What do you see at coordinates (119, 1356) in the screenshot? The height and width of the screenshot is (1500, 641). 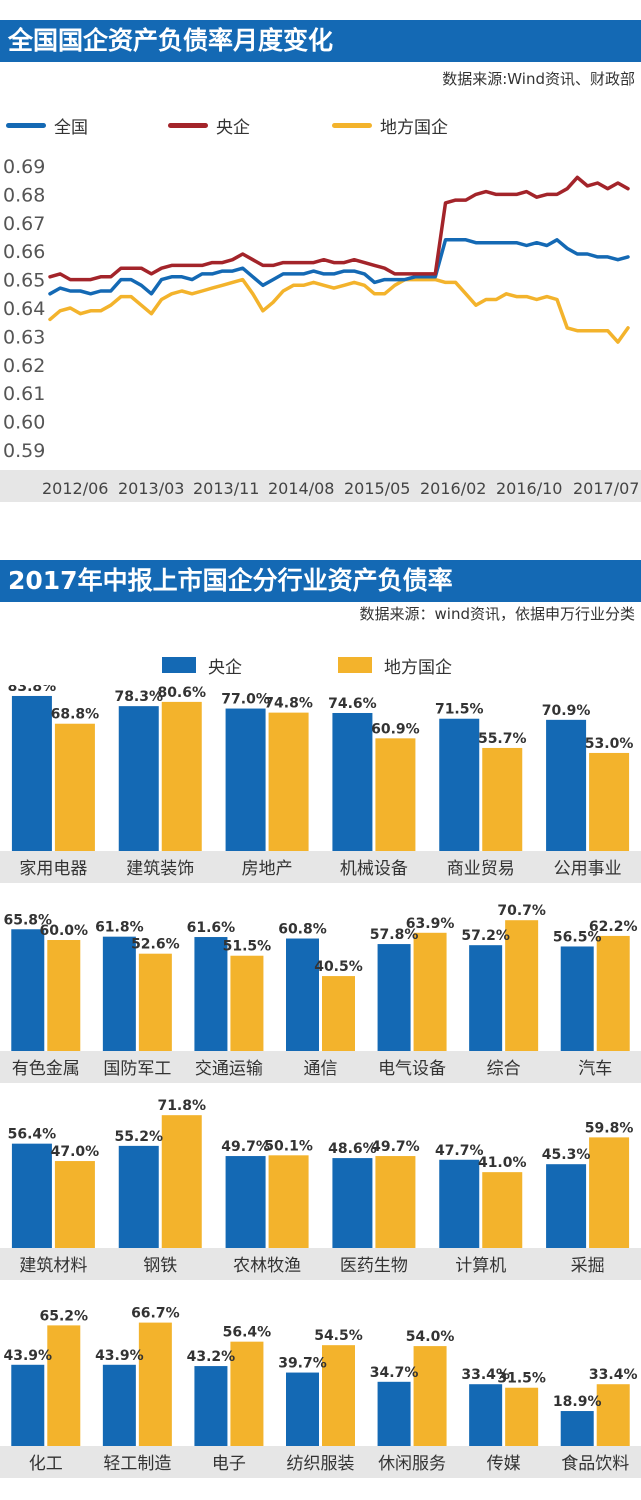 I see `value-label-central: 43.9%` at bounding box center [119, 1356].